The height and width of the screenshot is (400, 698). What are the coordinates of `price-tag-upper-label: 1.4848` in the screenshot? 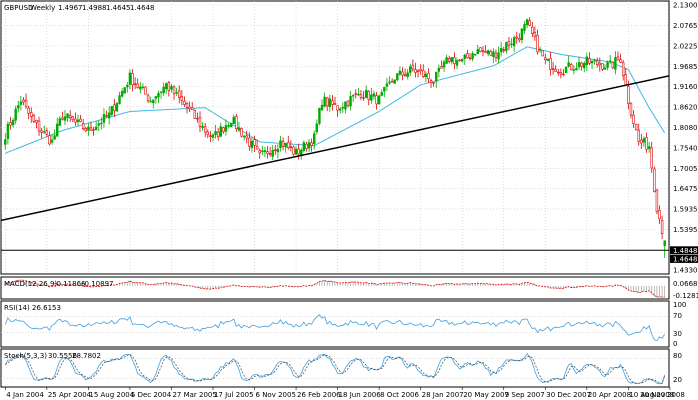 It's located at (685, 251).